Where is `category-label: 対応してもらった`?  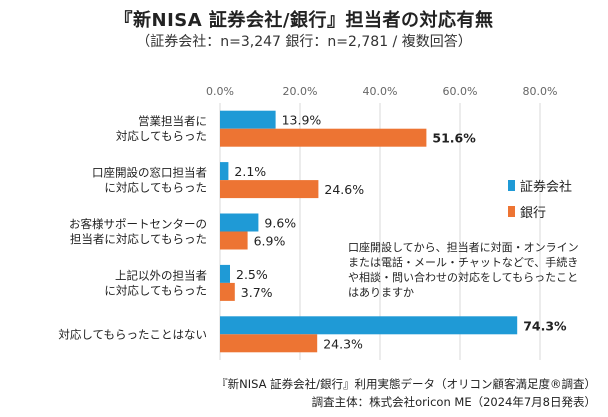
category-label: 対応してもらった is located at coordinates (161, 136).